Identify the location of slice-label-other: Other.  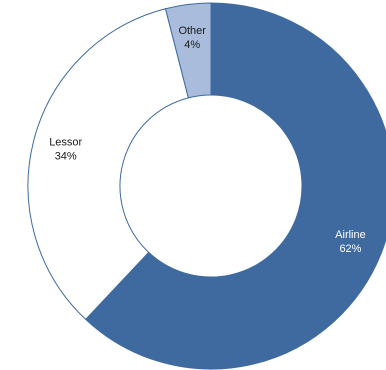
(192, 31).